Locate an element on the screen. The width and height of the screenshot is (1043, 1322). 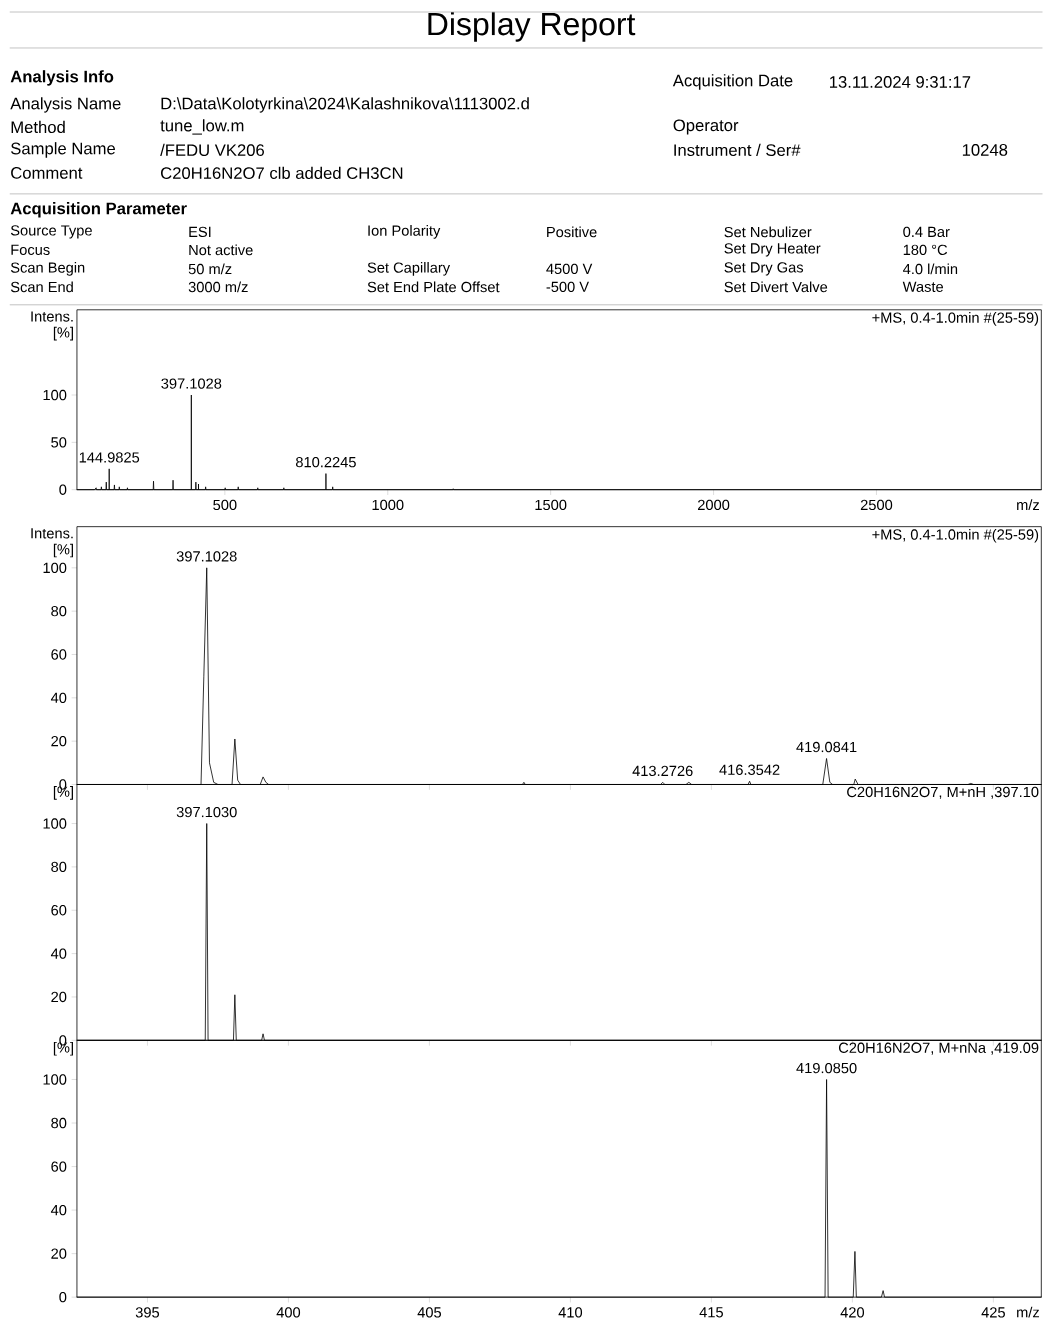
x-tick-label: 420 is located at coordinates (852, 1312).